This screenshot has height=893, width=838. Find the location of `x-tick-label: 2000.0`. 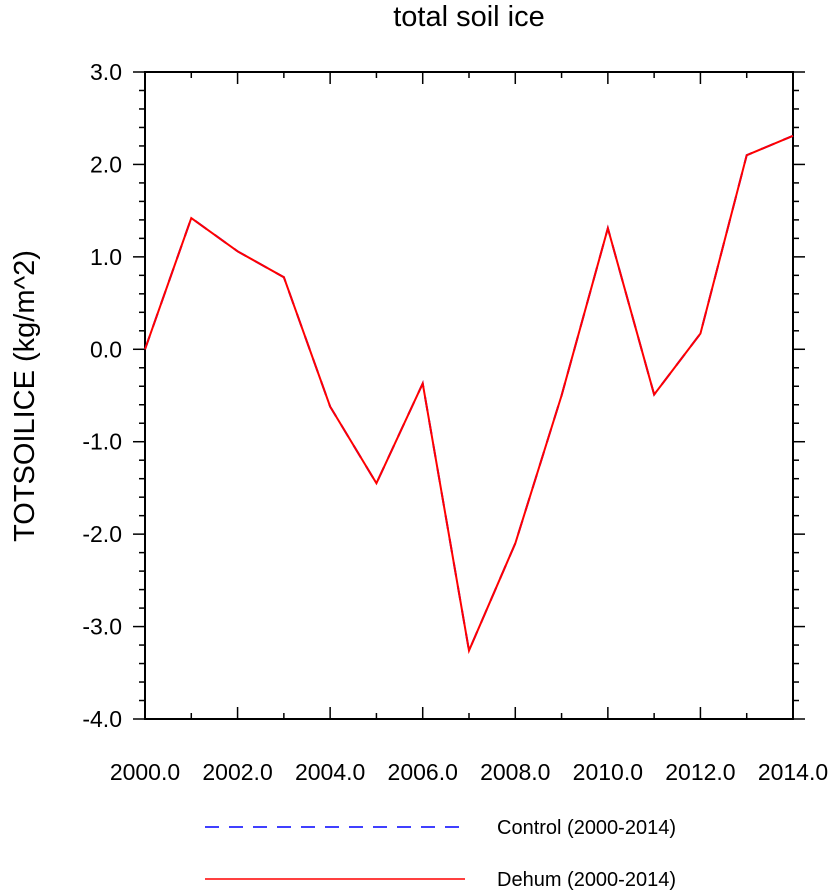

x-tick-label: 2000.0 is located at coordinates (145, 772).